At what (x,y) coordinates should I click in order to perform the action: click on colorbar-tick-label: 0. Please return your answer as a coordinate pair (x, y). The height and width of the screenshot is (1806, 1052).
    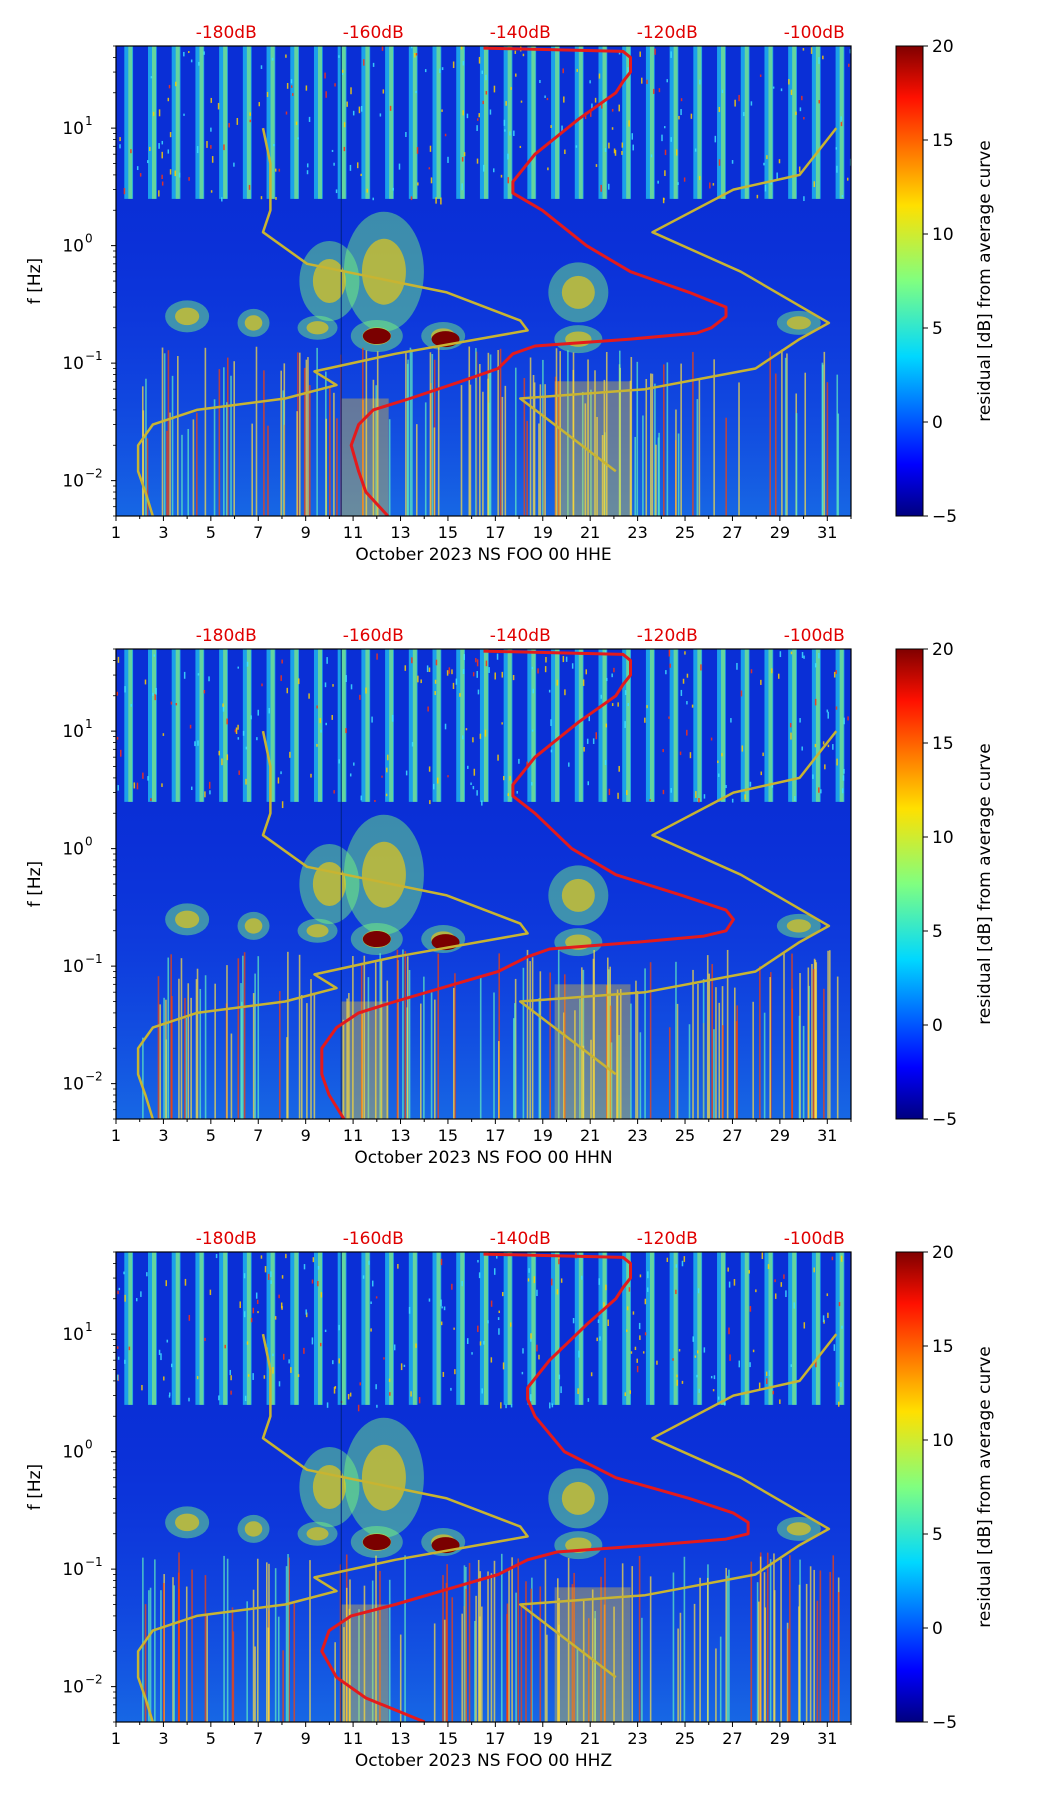
    Looking at the image, I should click on (937, 1629).